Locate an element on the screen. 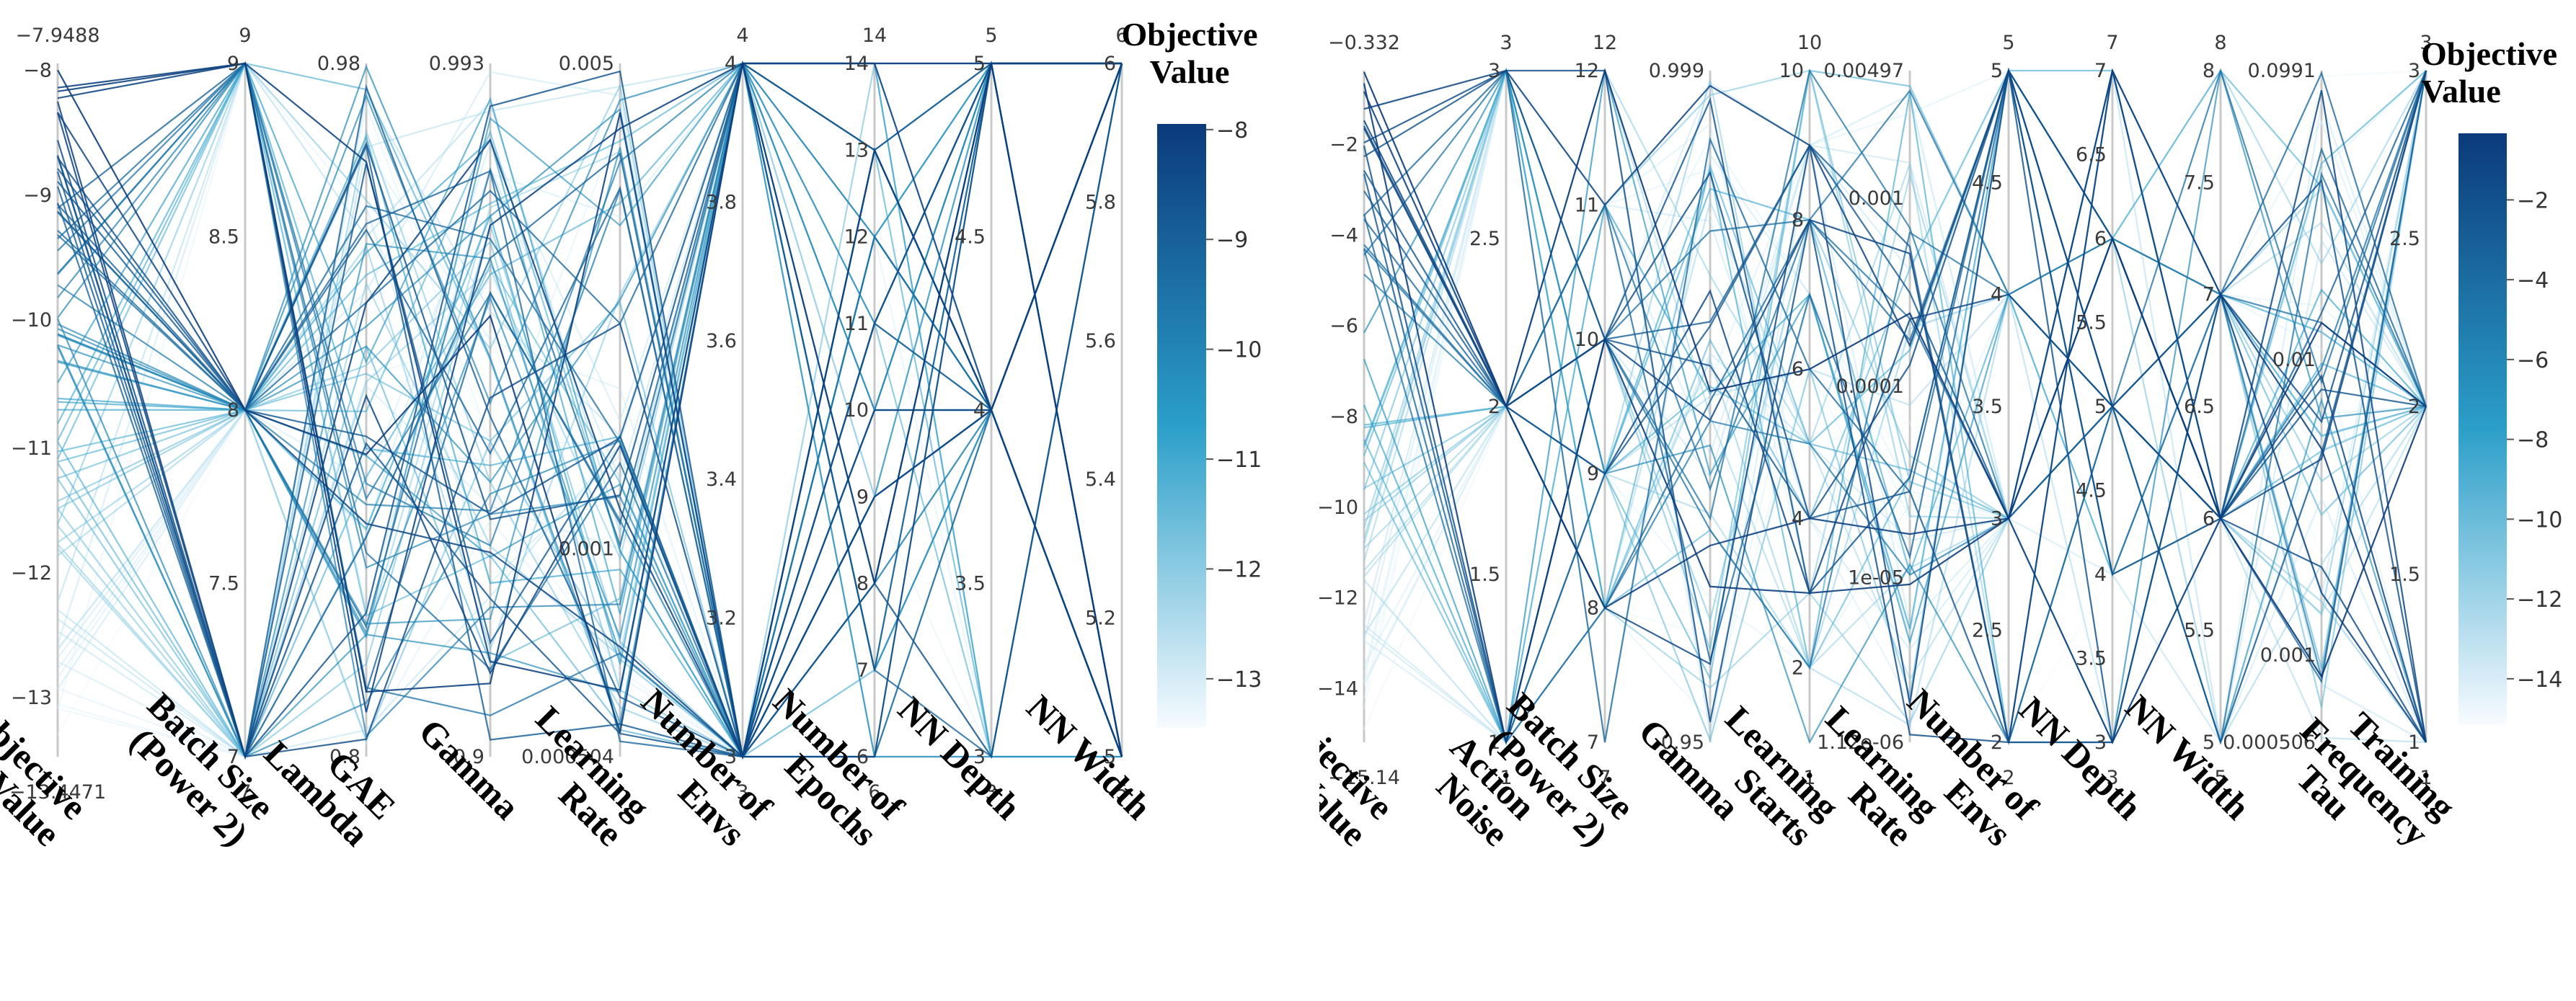 The image size is (2576, 1001). tick-label-obj: −8 is located at coordinates (37, 71).